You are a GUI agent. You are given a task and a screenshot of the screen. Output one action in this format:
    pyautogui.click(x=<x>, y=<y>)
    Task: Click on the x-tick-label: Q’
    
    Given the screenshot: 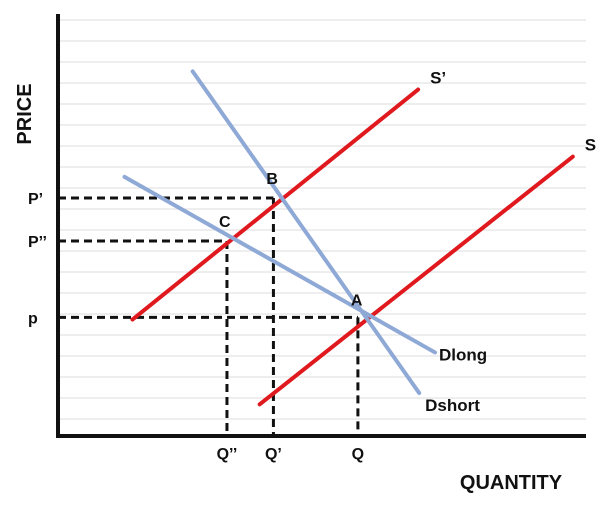 What is the action you would take?
    pyautogui.click(x=273, y=454)
    